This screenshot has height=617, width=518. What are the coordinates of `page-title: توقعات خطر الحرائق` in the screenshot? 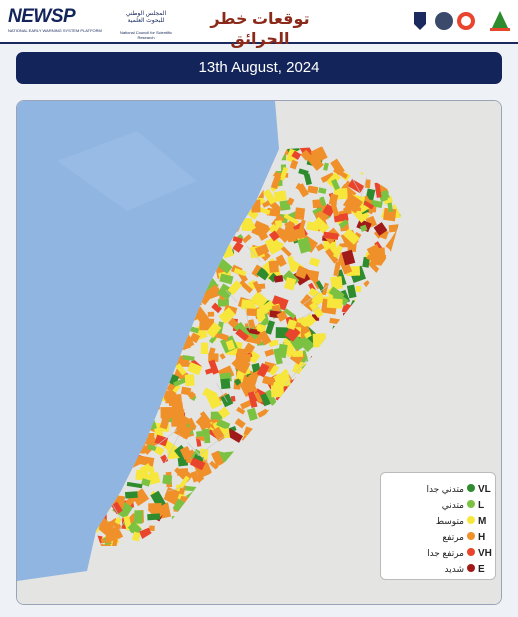 It's located at (260, 29).